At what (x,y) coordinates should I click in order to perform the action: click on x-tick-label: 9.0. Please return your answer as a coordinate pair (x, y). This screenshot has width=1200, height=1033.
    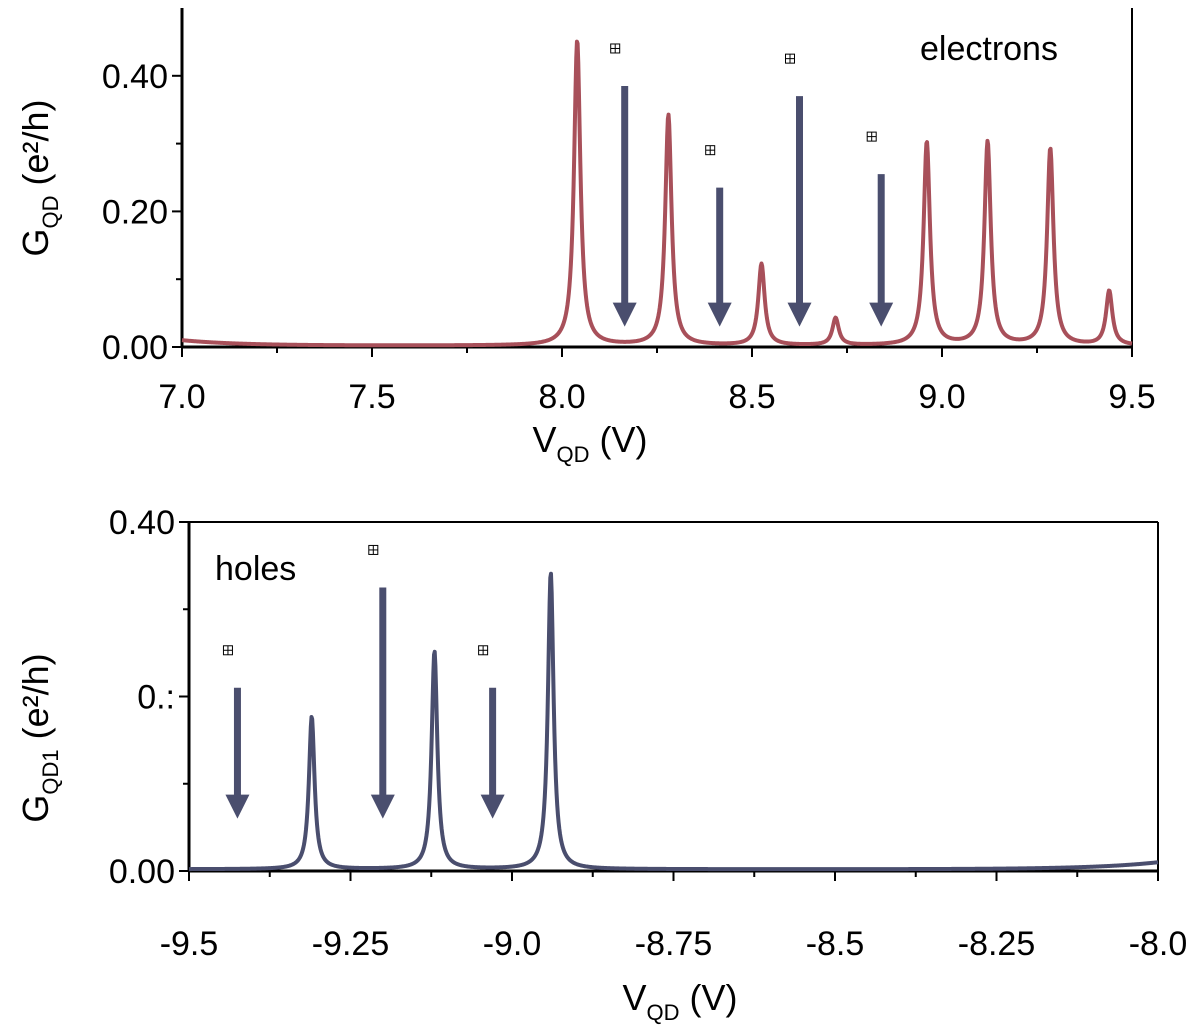
    Looking at the image, I should click on (941, 397).